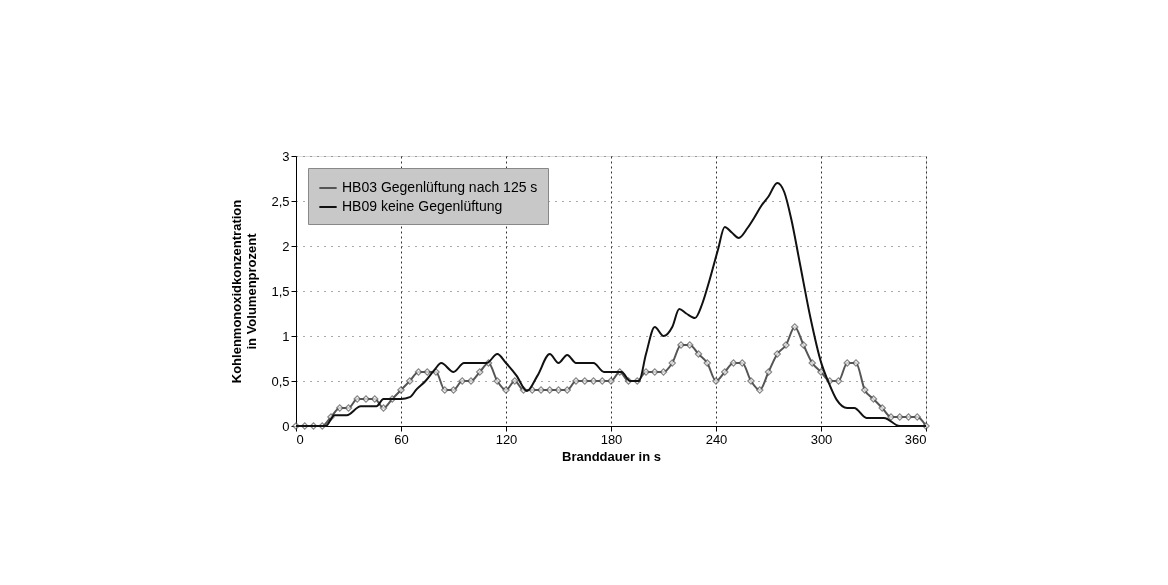 The image size is (1168, 585). What do you see at coordinates (422, 206) in the screenshot?
I see `legend-label: HB09 keine Gegenlüftung` at bounding box center [422, 206].